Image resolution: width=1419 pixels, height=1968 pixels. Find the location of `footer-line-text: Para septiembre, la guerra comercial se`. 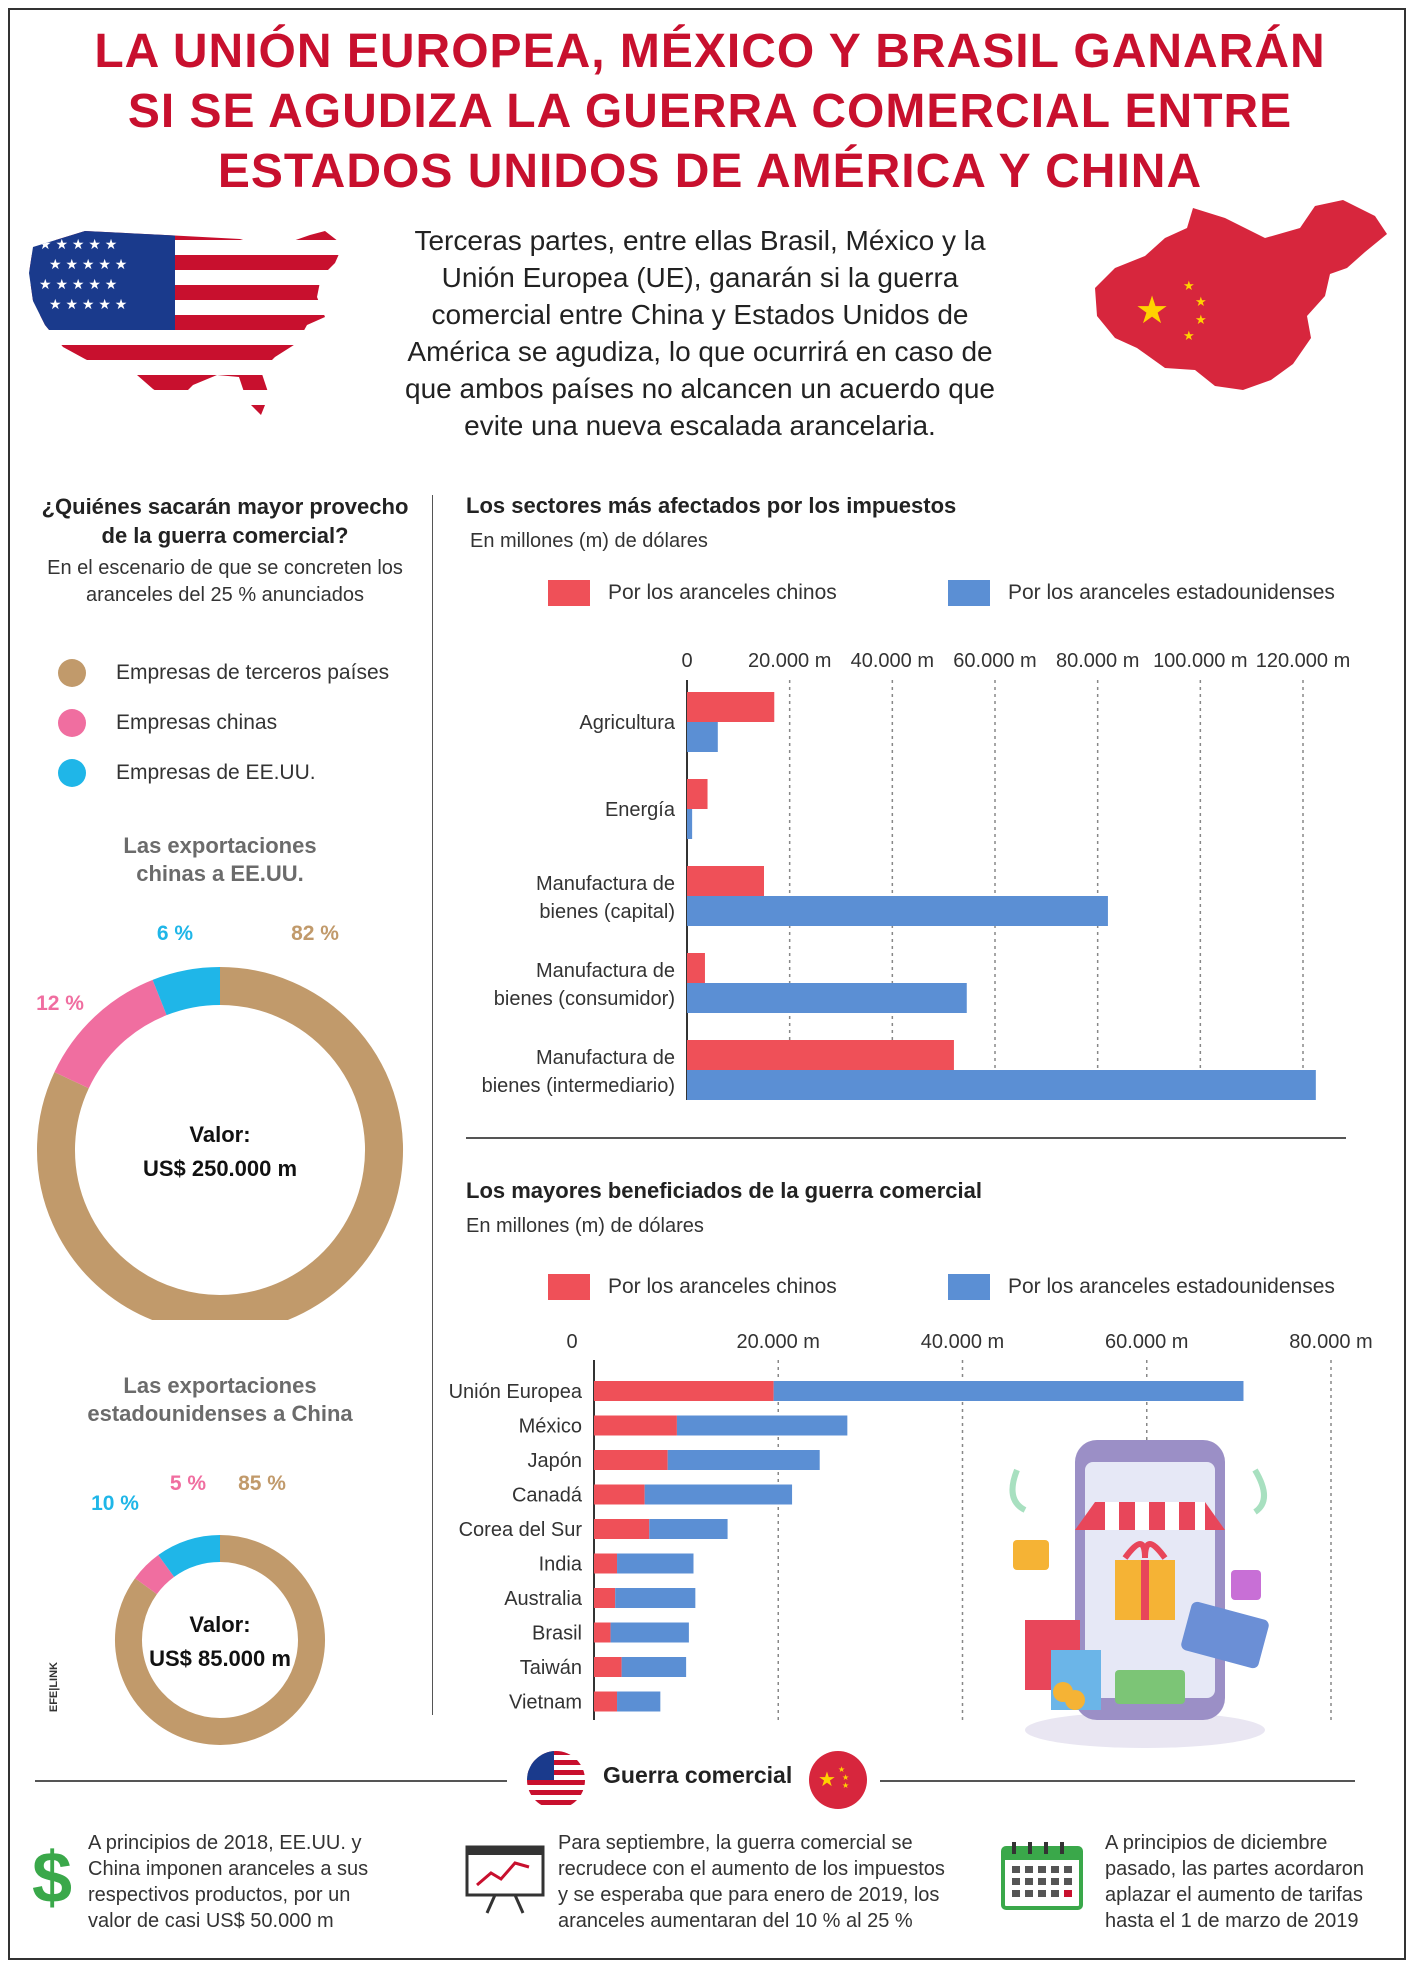

footer-line-text: Para septiembre, la guerra comercial se is located at coordinates (735, 1843).